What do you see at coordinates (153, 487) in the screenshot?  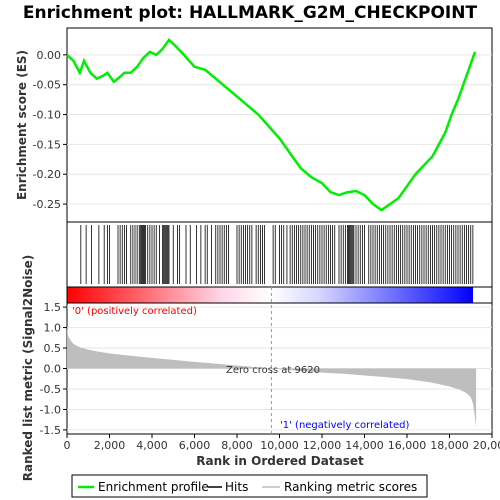 I see `legend-profile-label: Enrichment profile` at bounding box center [153, 487].